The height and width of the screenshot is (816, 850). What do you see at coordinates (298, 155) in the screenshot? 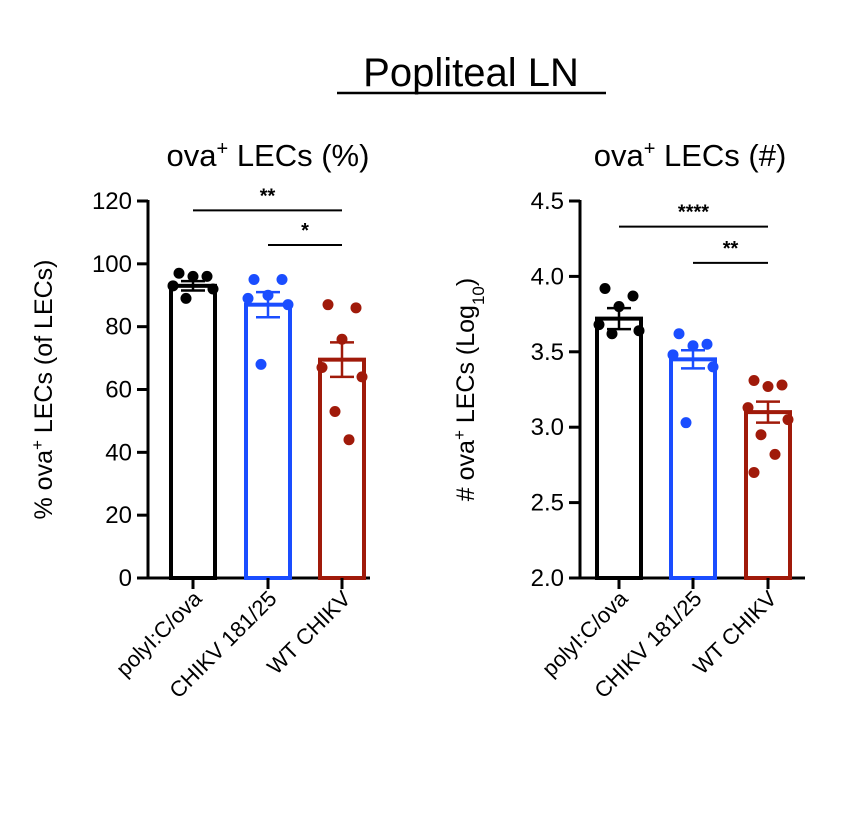
I see `panel-title-rest: LECs (%)` at bounding box center [298, 155].